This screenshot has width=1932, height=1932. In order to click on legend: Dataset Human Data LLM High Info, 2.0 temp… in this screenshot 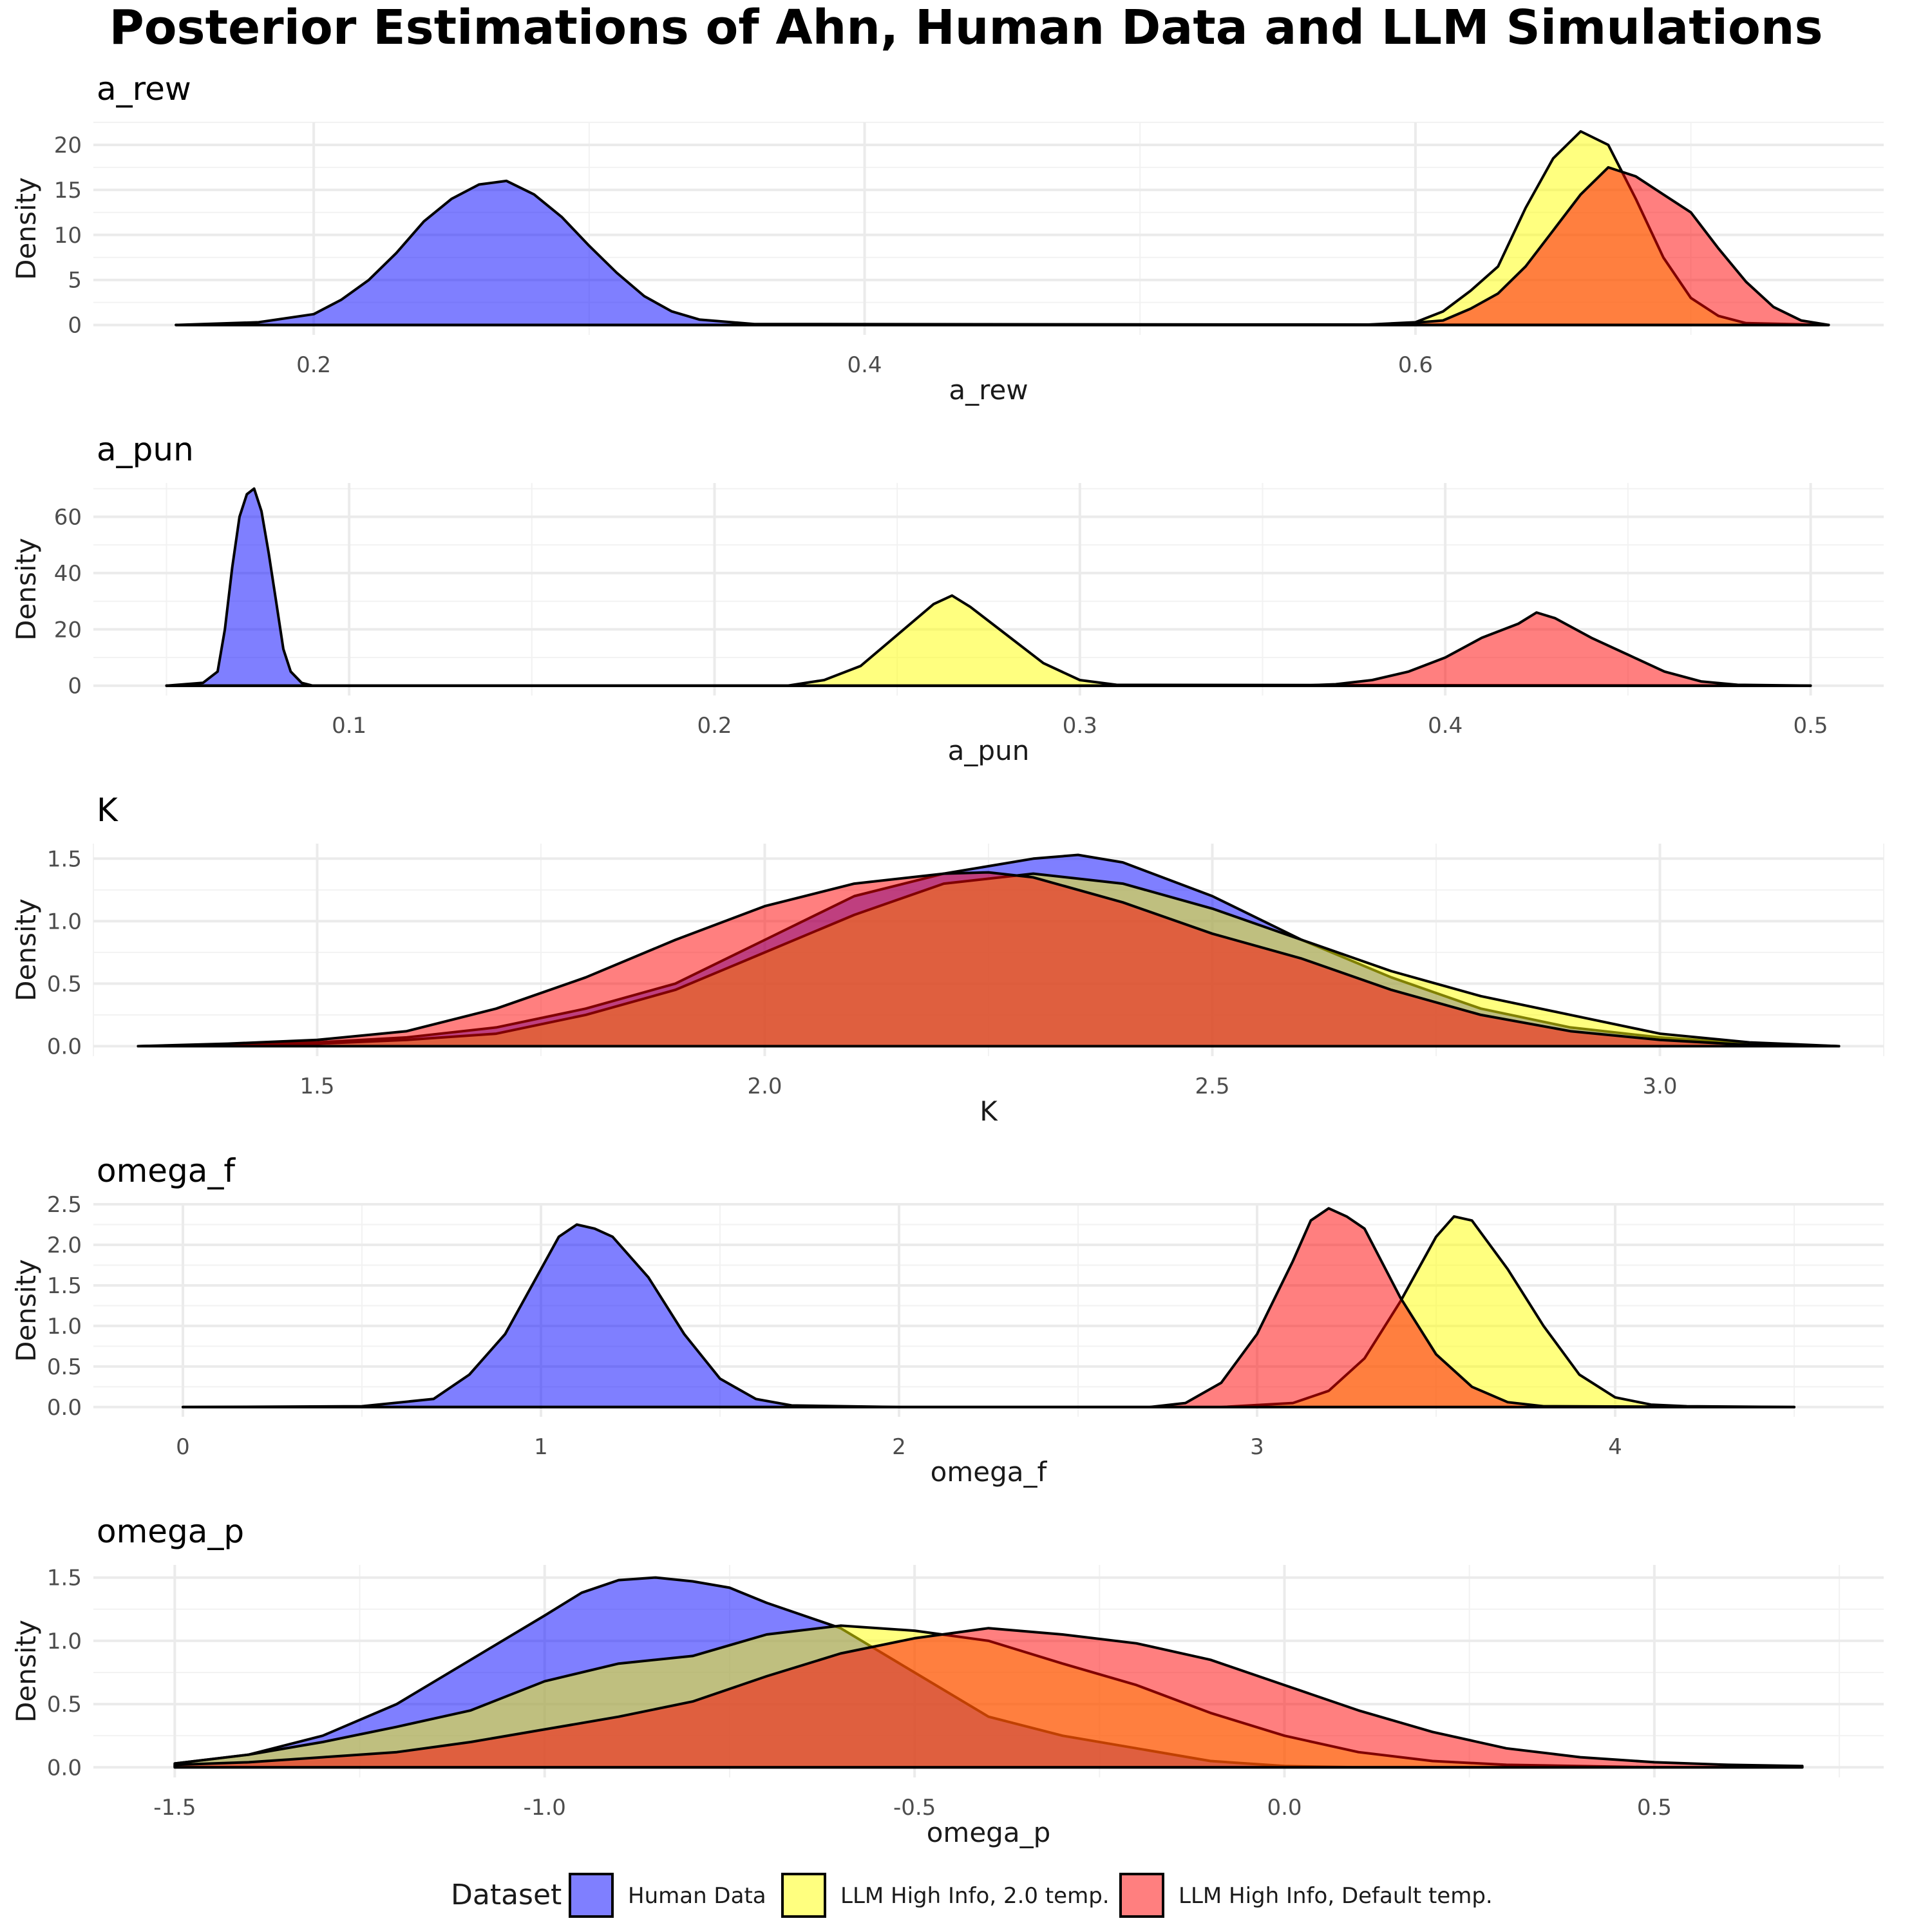, I will do `click(972, 1896)`.